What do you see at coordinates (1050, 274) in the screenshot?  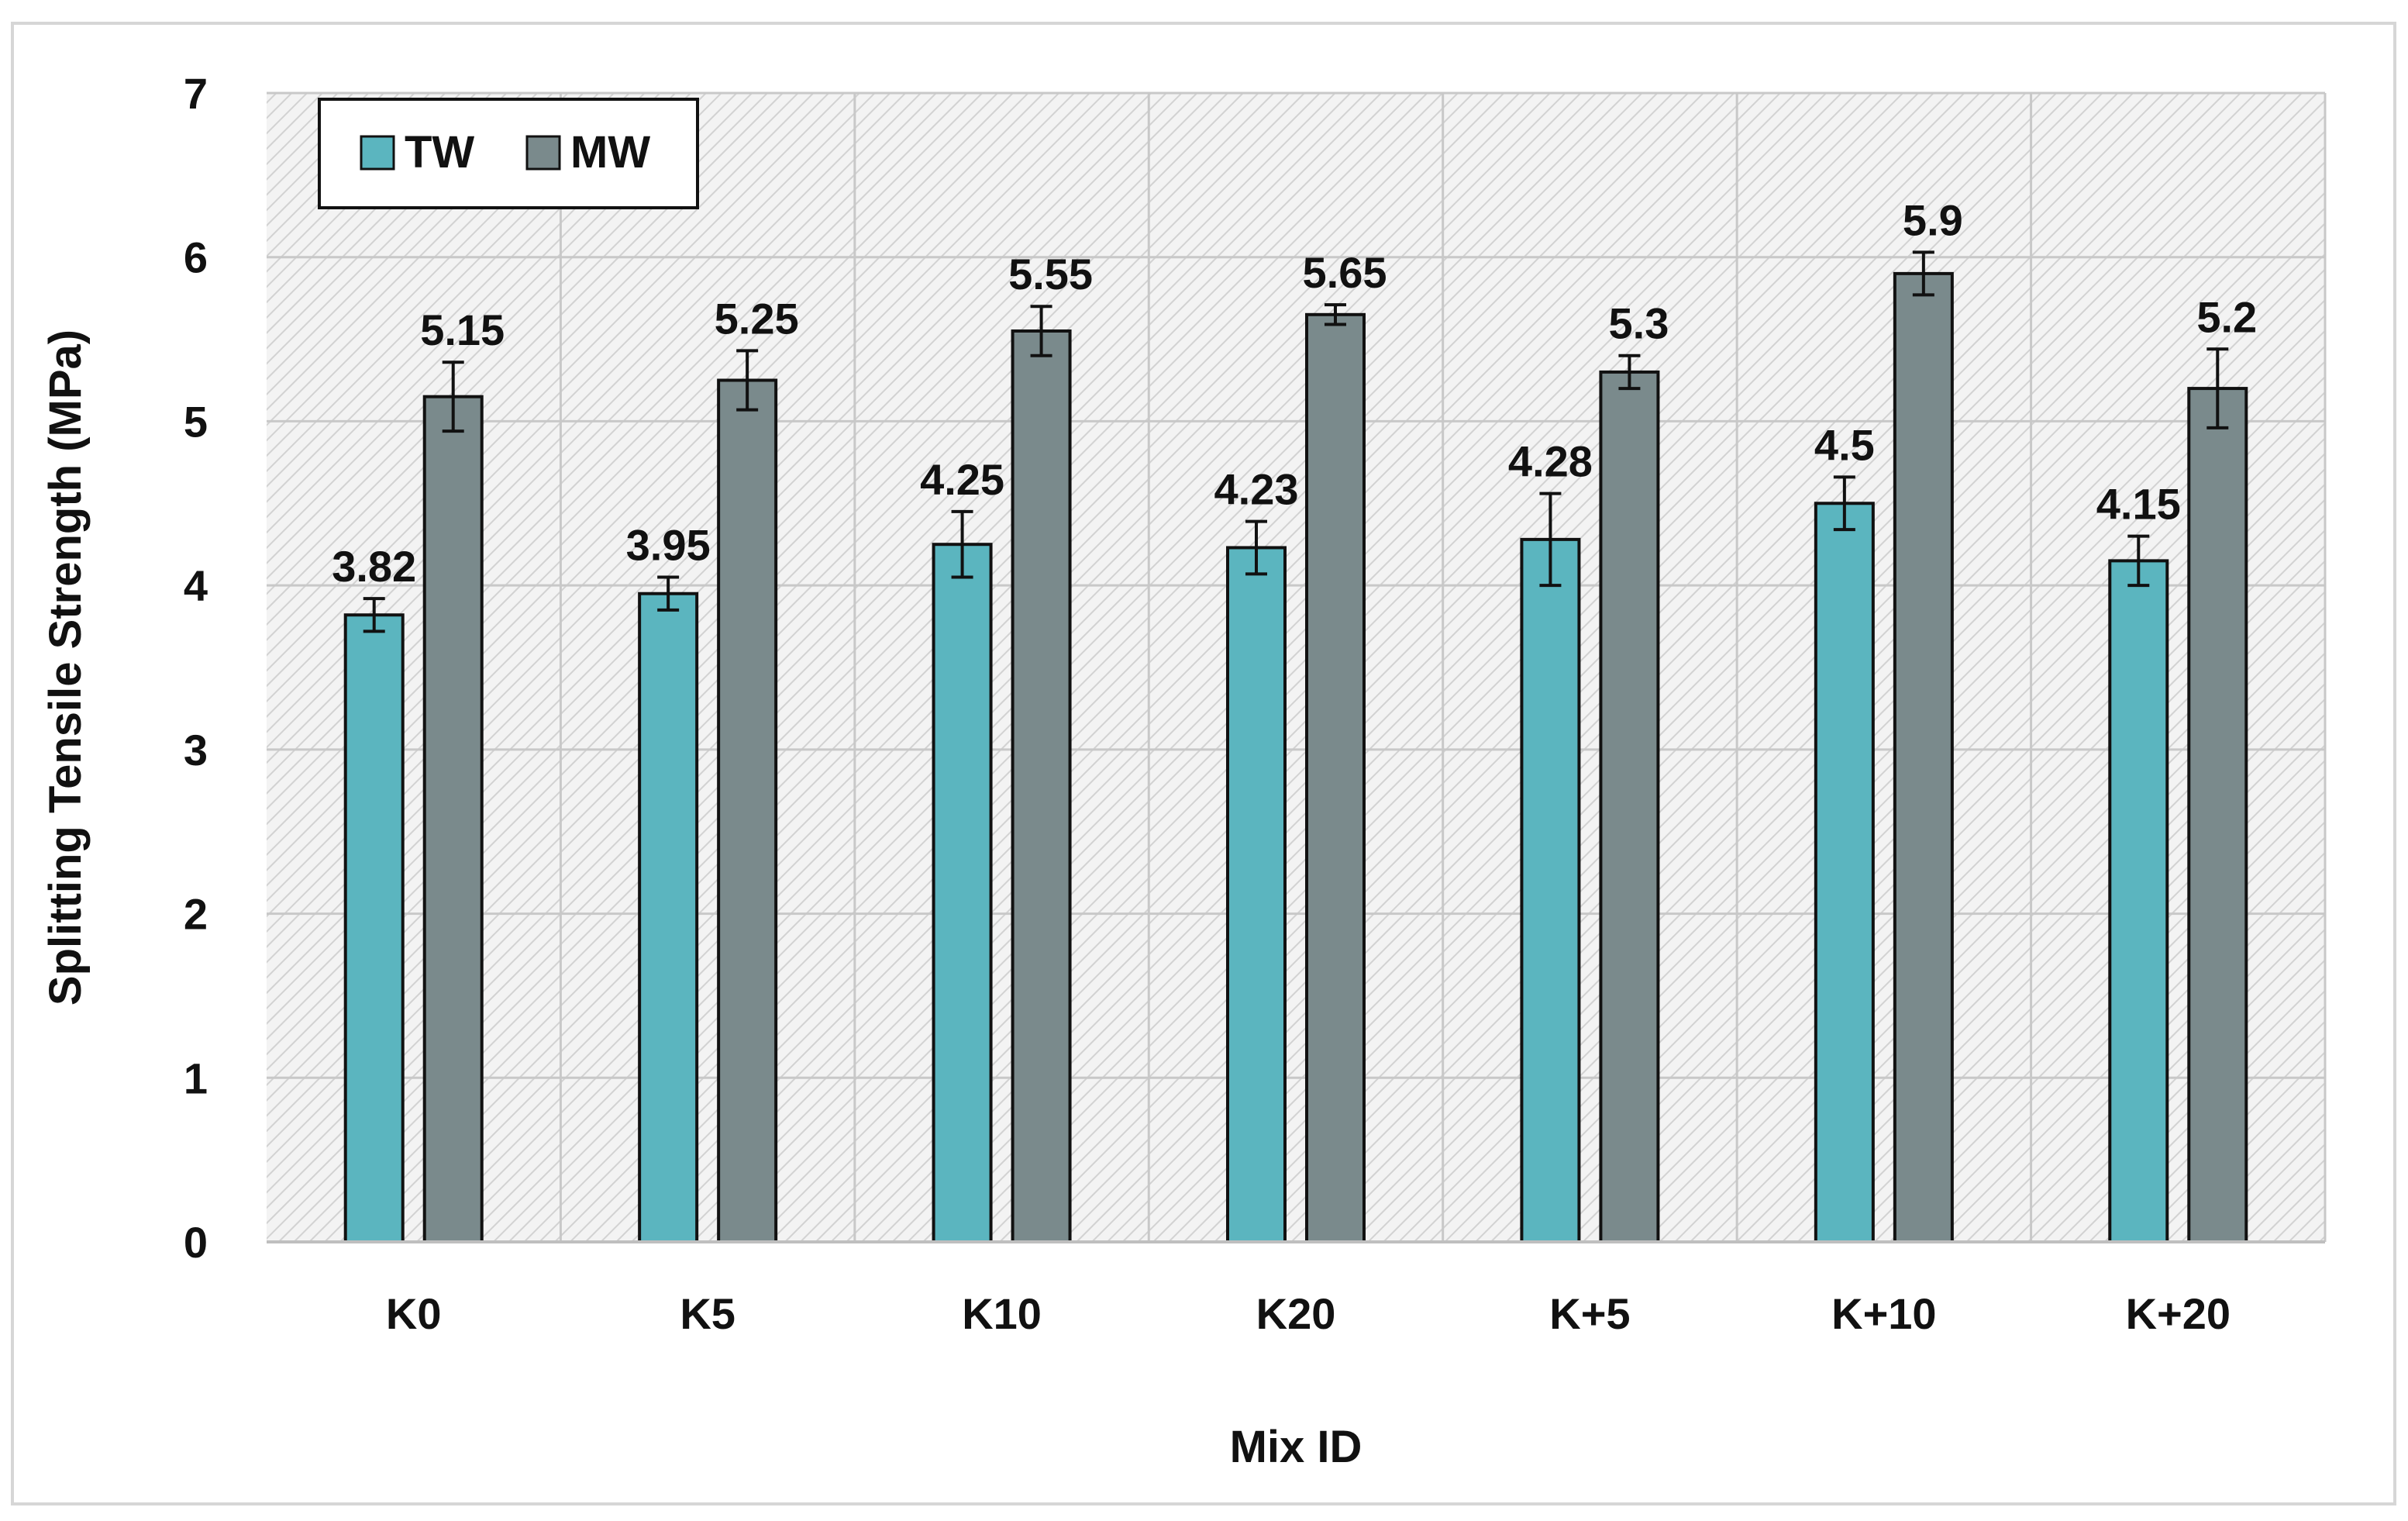 I see `data-label-mw: 5.55` at bounding box center [1050, 274].